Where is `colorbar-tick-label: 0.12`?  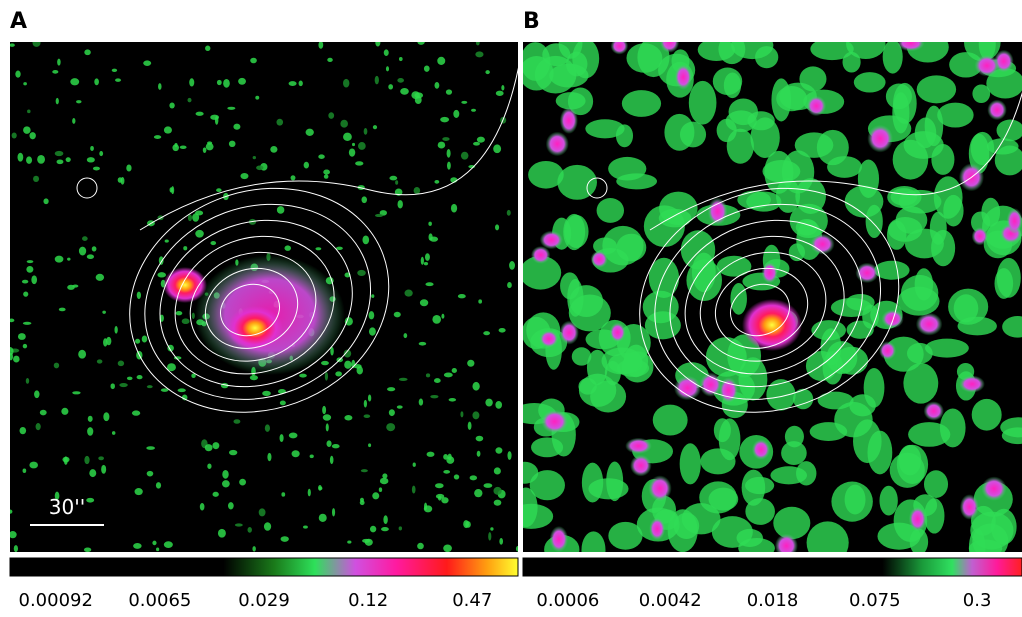
colorbar-tick-label: 0.12 is located at coordinates (368, 600).